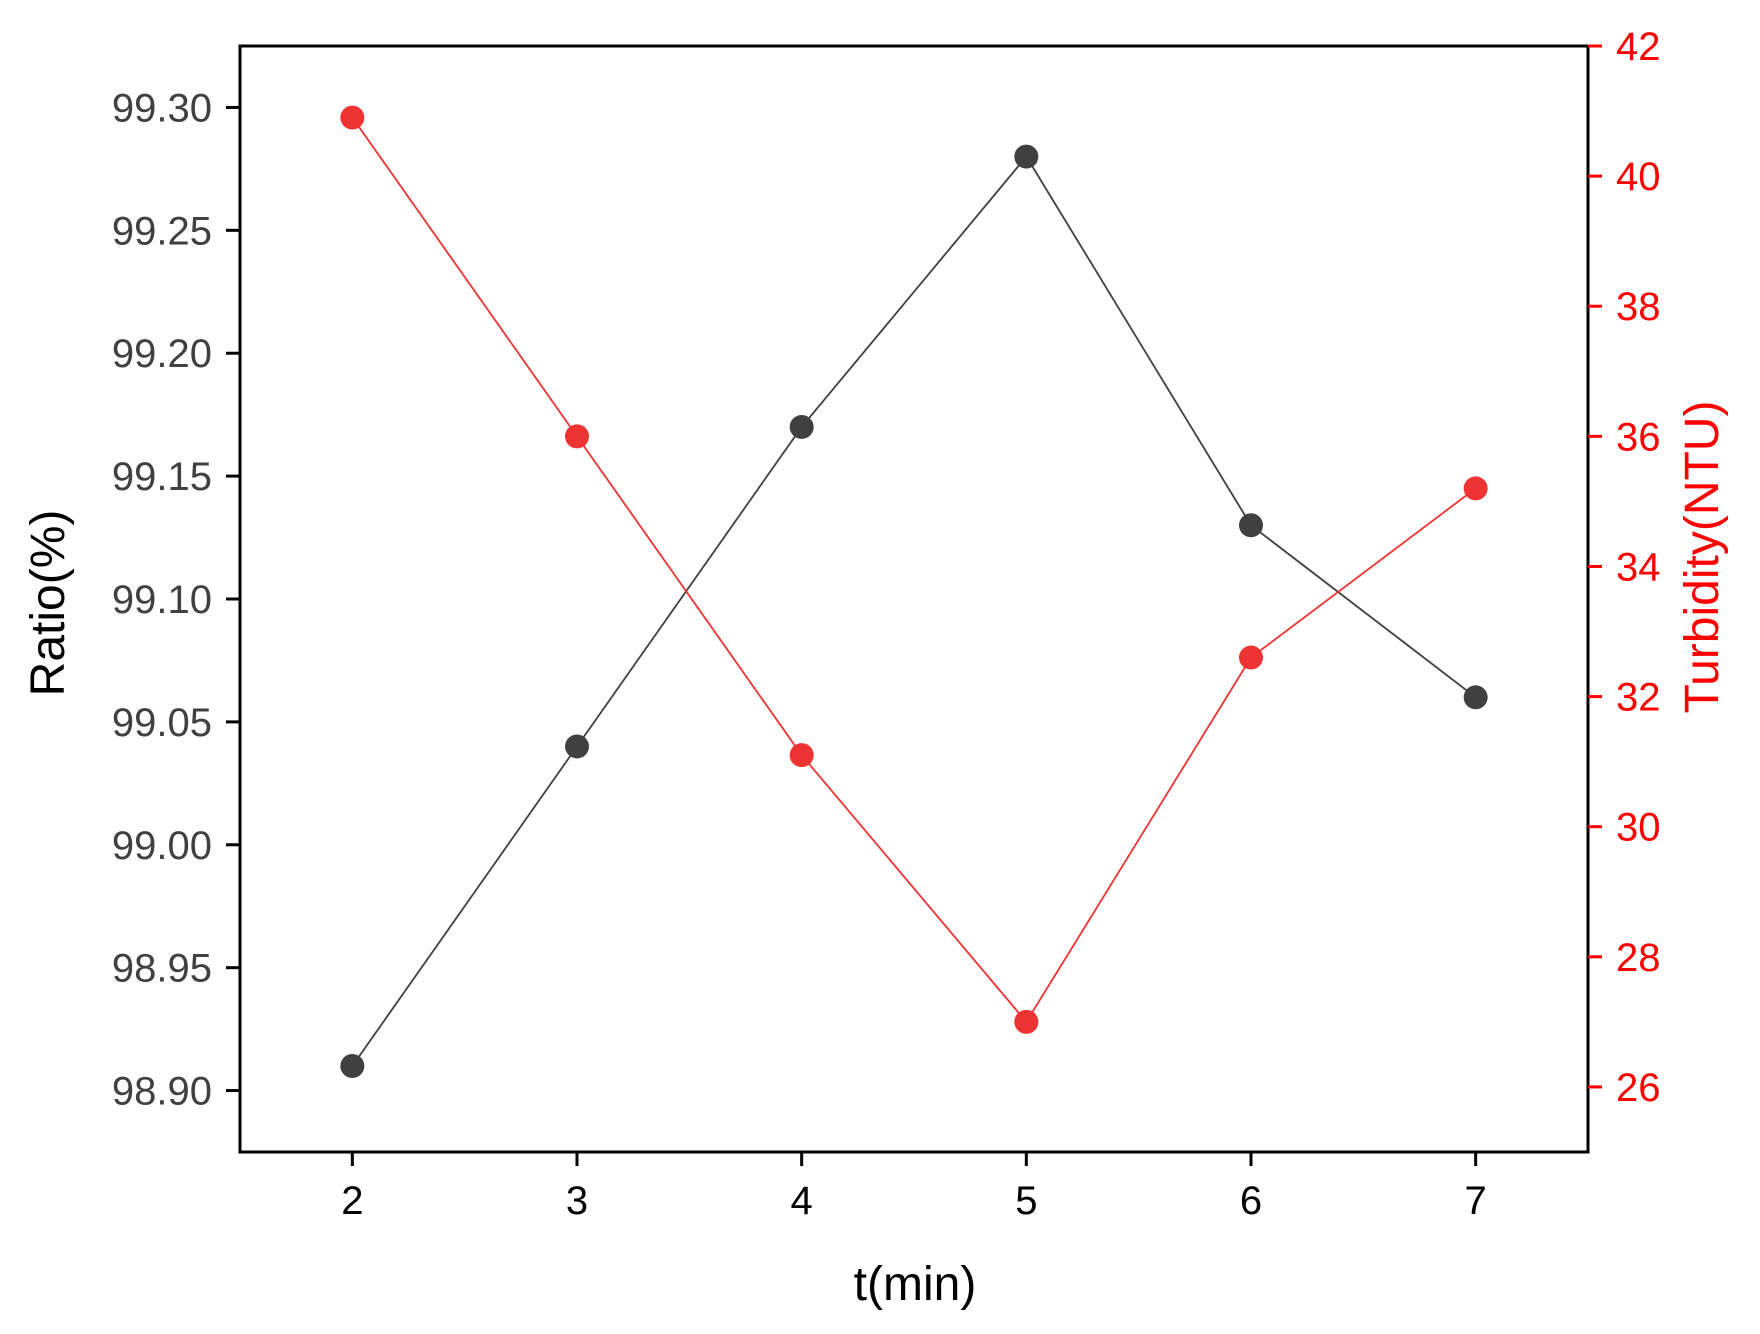 The width and height of the screenshot is (1760, 1334). Describe the element at coordinates (1638, 567) in the screenshot. I see `y-right-tick-label: 34` at that location.